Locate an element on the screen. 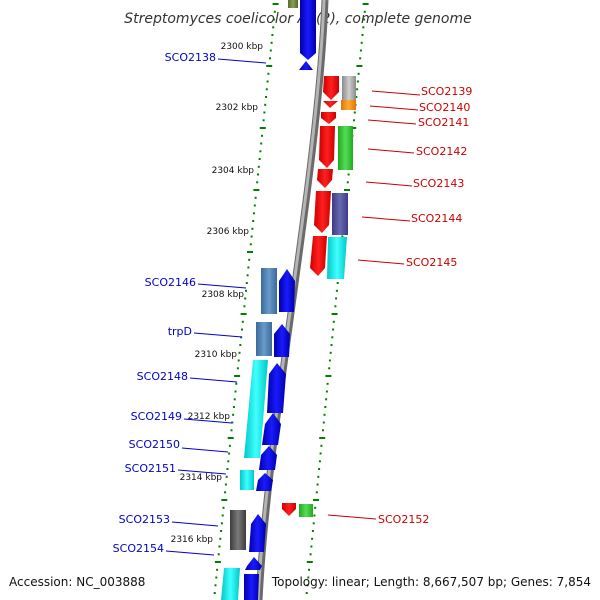 This screenshot has height=600, width=600. gene-arrow-sco2151 is located at coordinates (264, 482).